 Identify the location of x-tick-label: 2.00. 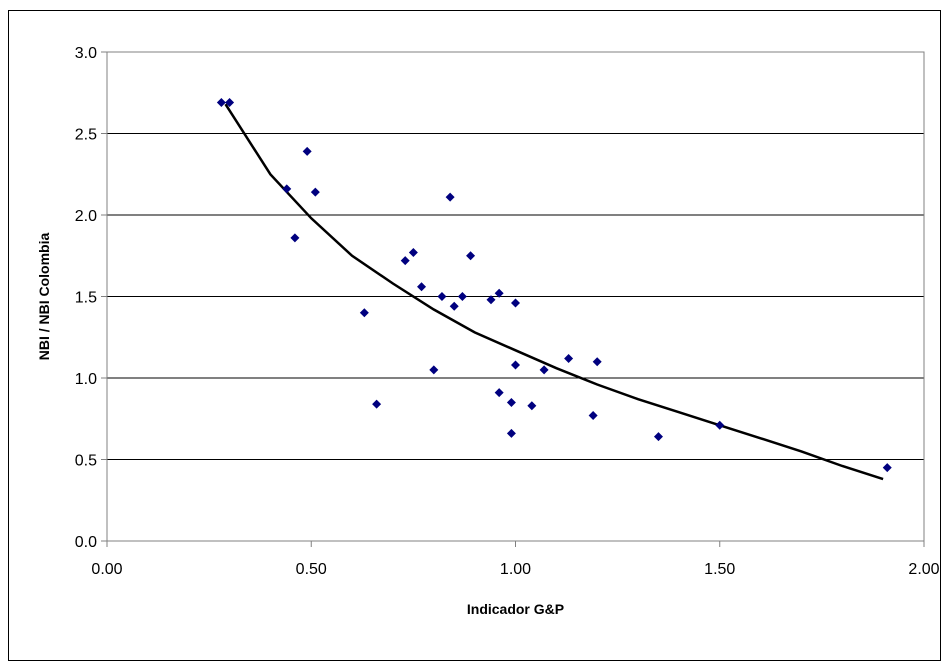
(923, 569).